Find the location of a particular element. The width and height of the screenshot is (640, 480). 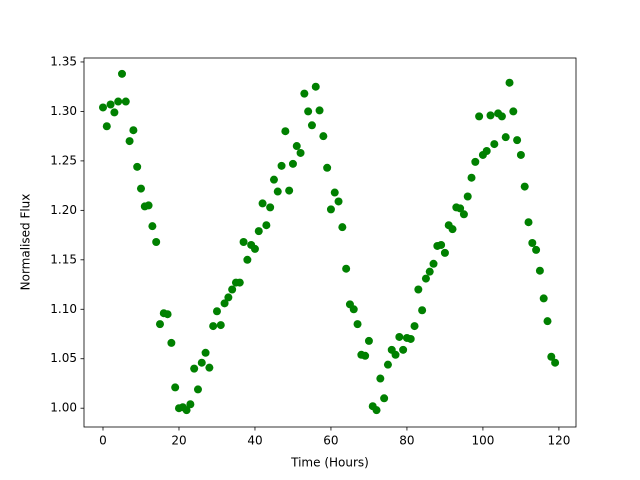

x-tick-label: 20 is located at coordinates (178, 441).